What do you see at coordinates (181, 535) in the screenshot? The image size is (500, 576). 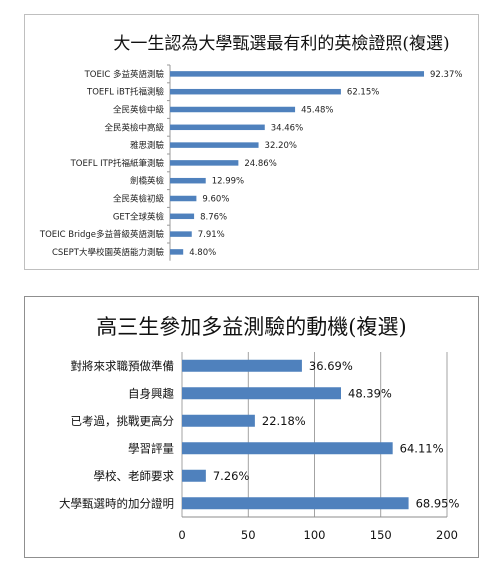 I see `x-tick-label: 0` at bounding box center [181, 535].